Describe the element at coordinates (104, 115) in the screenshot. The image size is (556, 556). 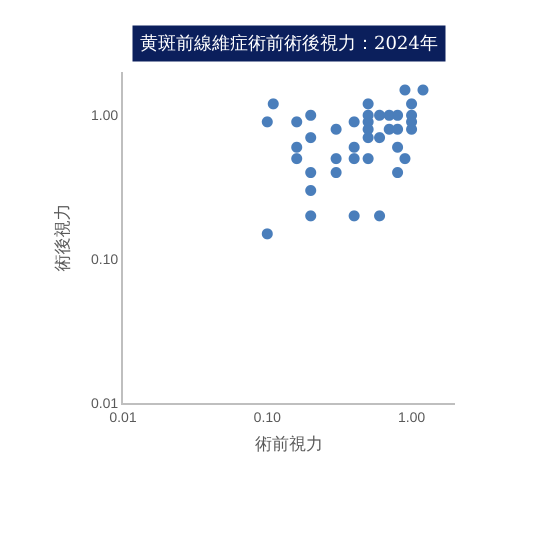
I see `y-tick-label: 1.00` at that location.